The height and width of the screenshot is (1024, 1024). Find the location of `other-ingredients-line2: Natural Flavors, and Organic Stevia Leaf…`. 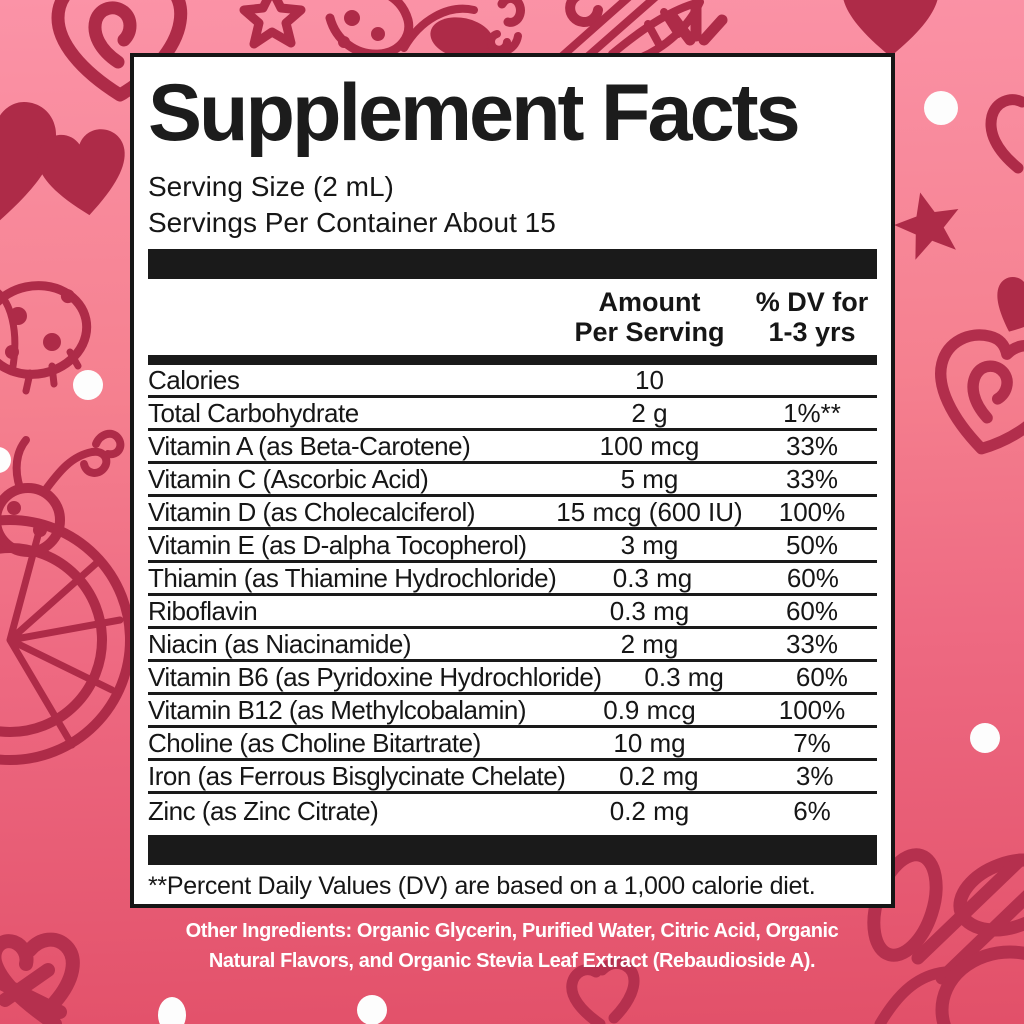

other-ingredients-line2: Natural Flavors, and Organic Stevia Leaf… is located at coordinates (512, 961).